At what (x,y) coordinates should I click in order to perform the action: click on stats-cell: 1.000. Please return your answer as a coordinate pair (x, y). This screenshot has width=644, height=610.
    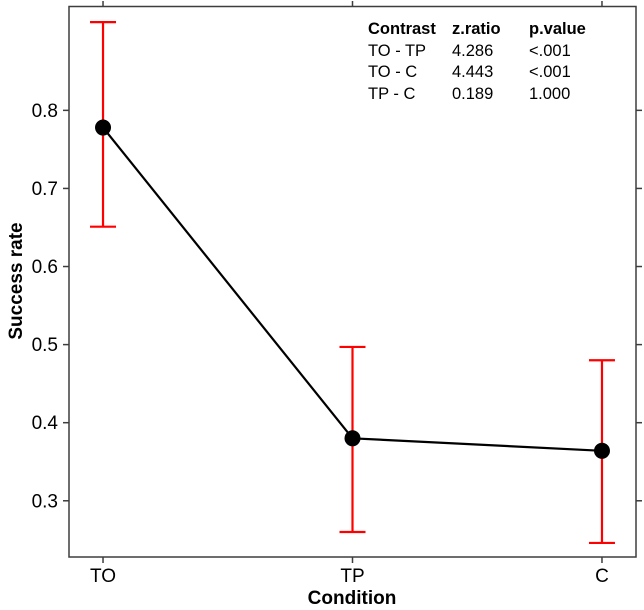
    Looking at the image, I should click on (550, 93).